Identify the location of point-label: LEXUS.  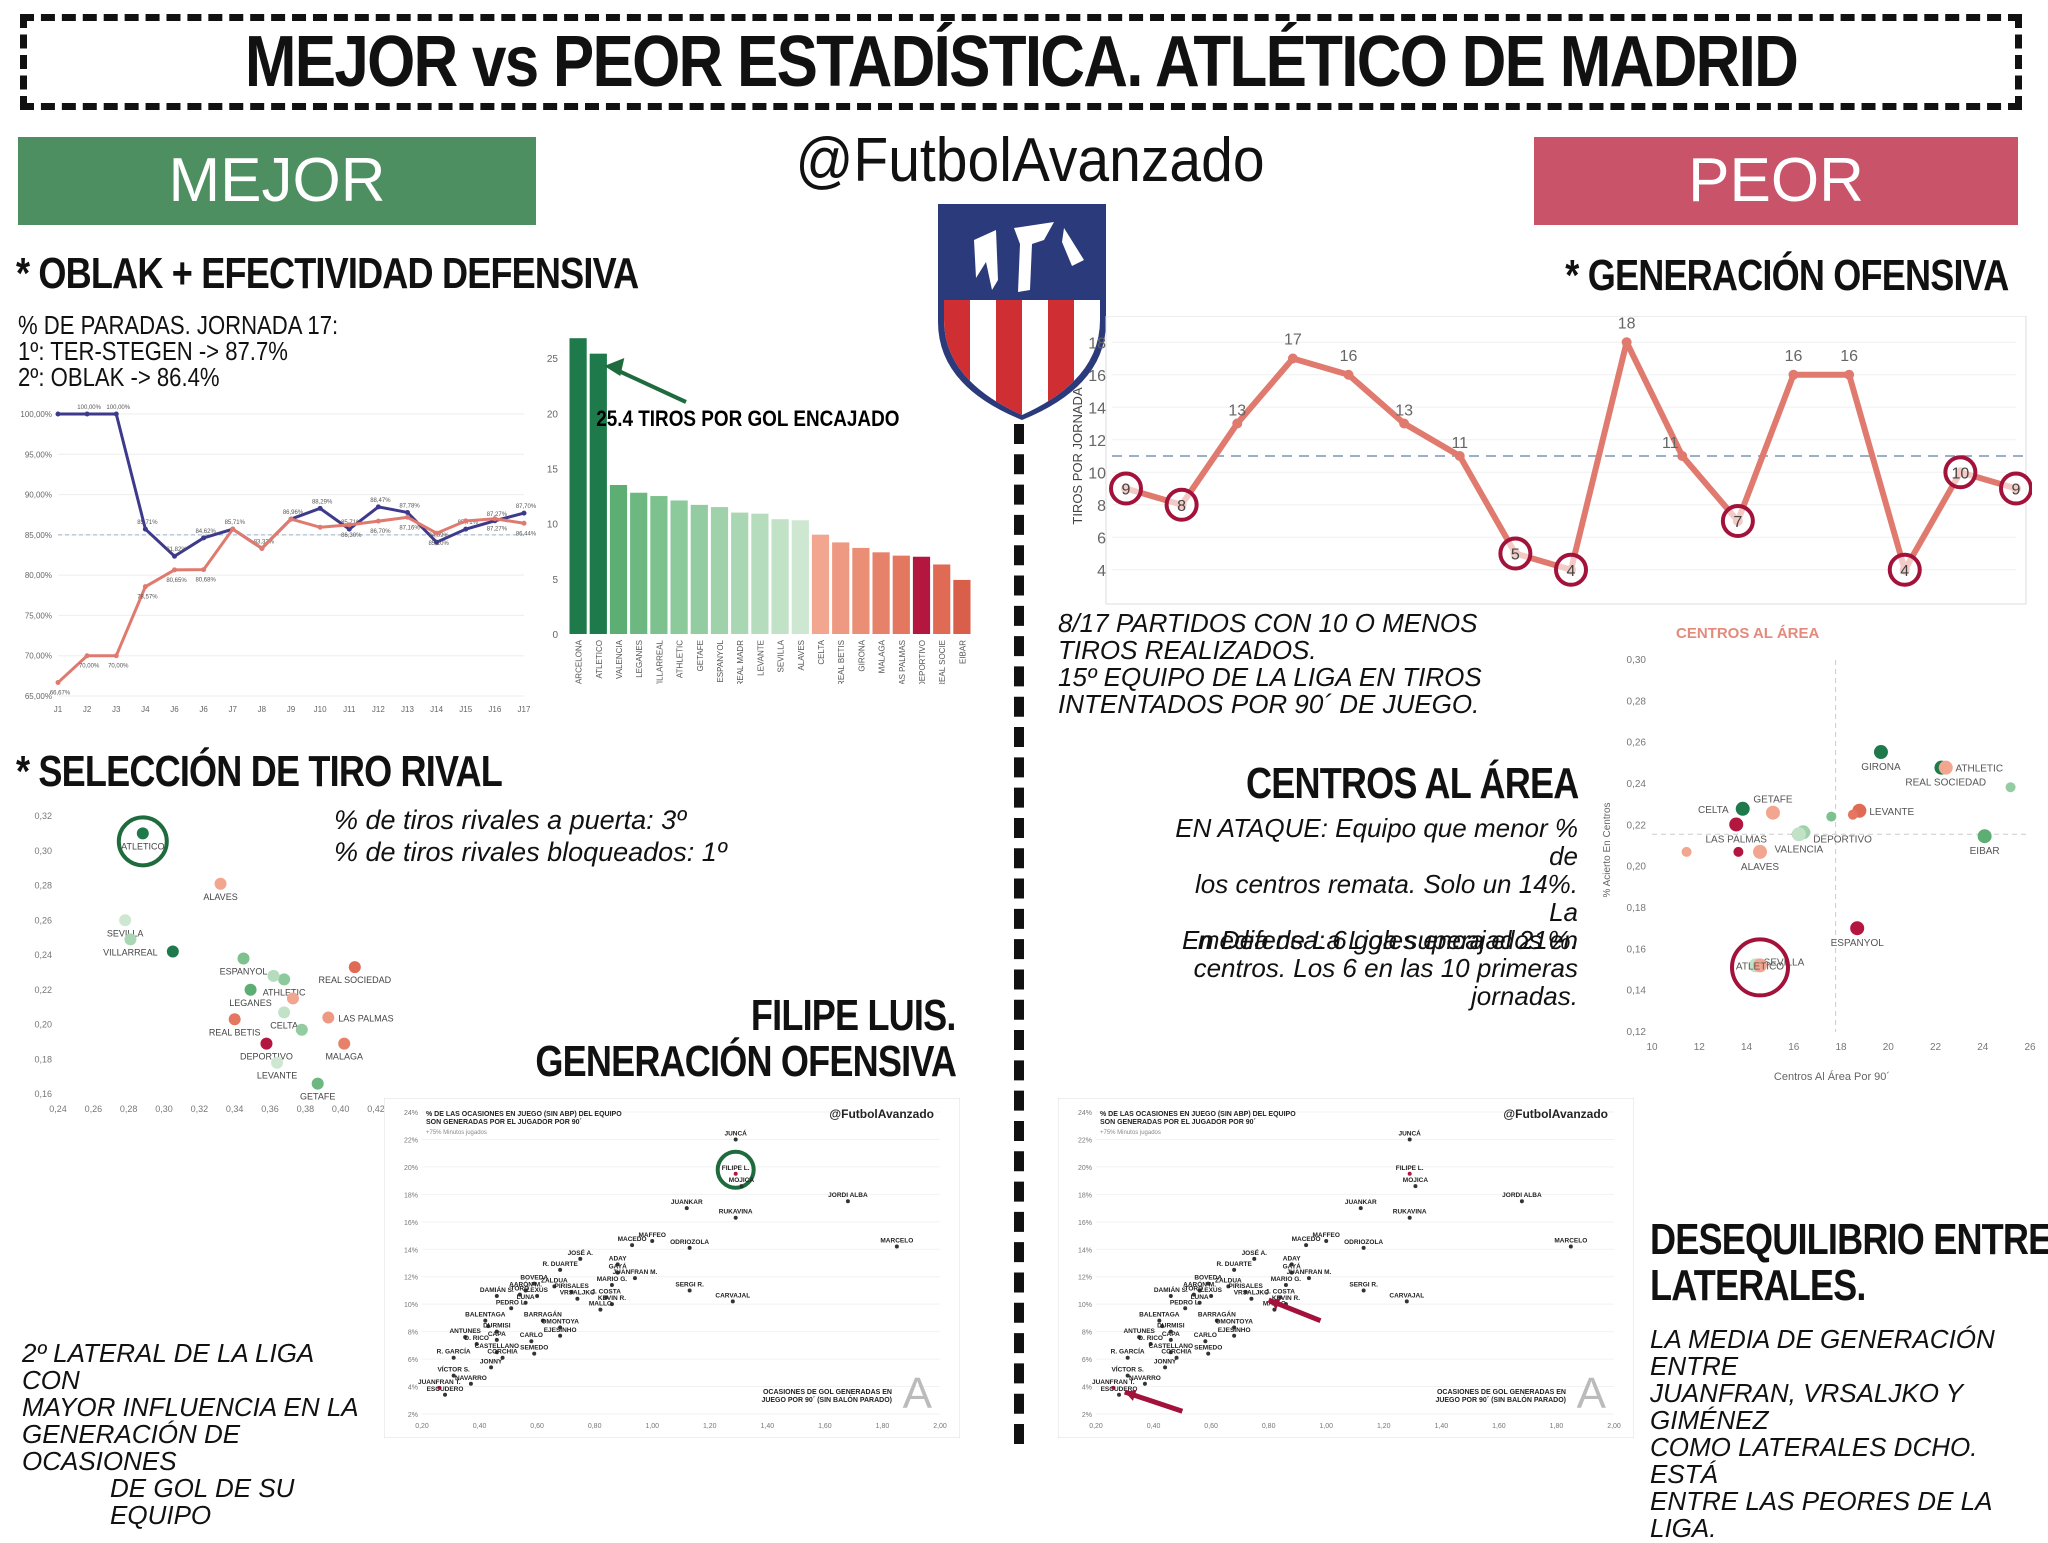
(537, 1290).